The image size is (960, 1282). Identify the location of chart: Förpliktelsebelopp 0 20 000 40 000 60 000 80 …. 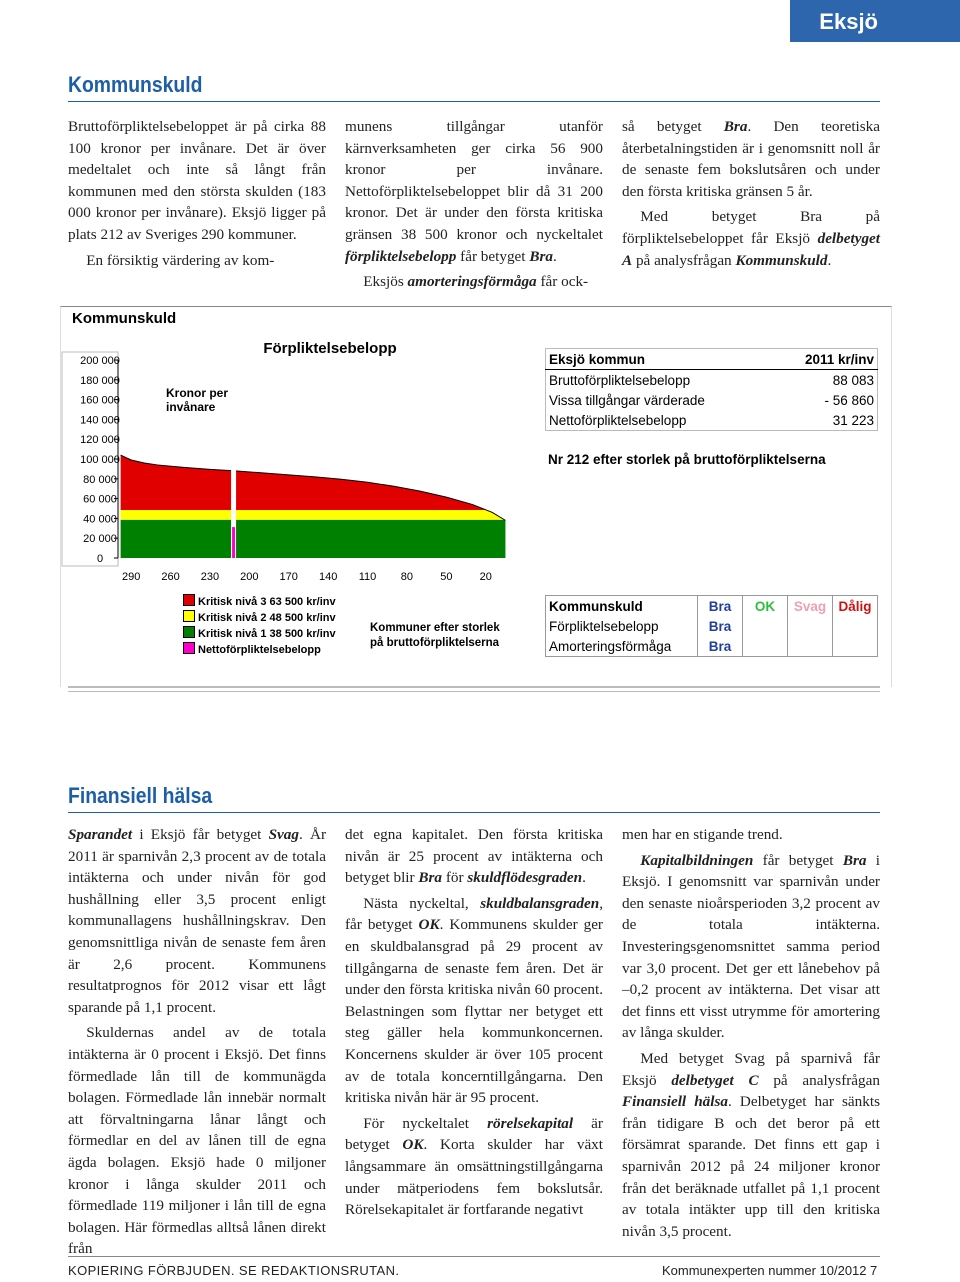
(283, 461).